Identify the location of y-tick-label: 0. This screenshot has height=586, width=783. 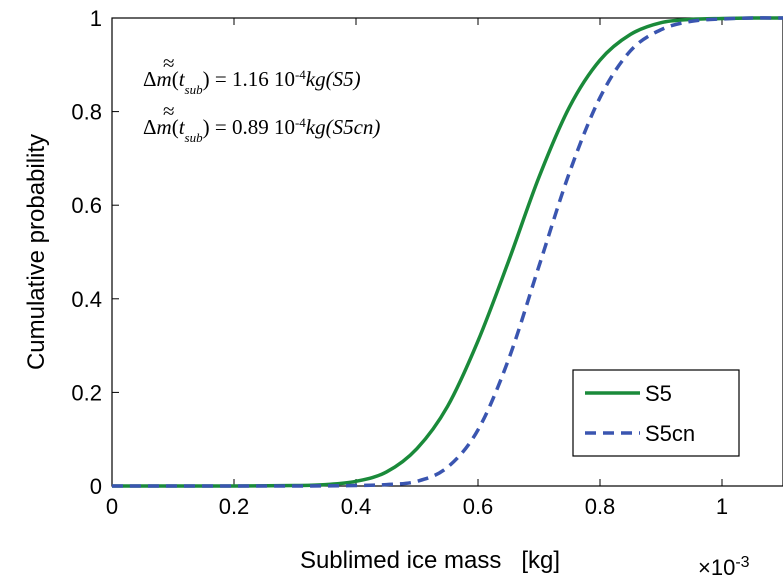
(96, 486).